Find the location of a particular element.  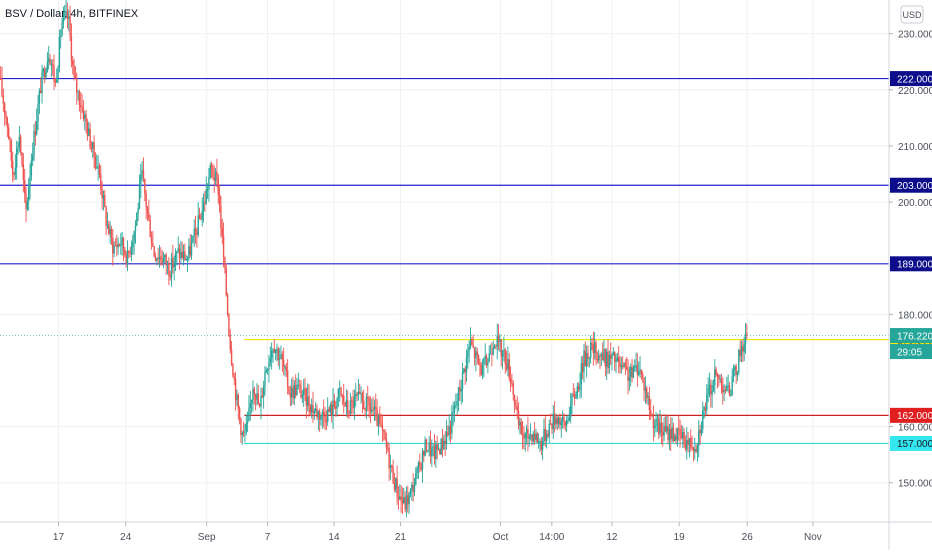

level-price-label: 162.000 is located at coordinates (911, 415).